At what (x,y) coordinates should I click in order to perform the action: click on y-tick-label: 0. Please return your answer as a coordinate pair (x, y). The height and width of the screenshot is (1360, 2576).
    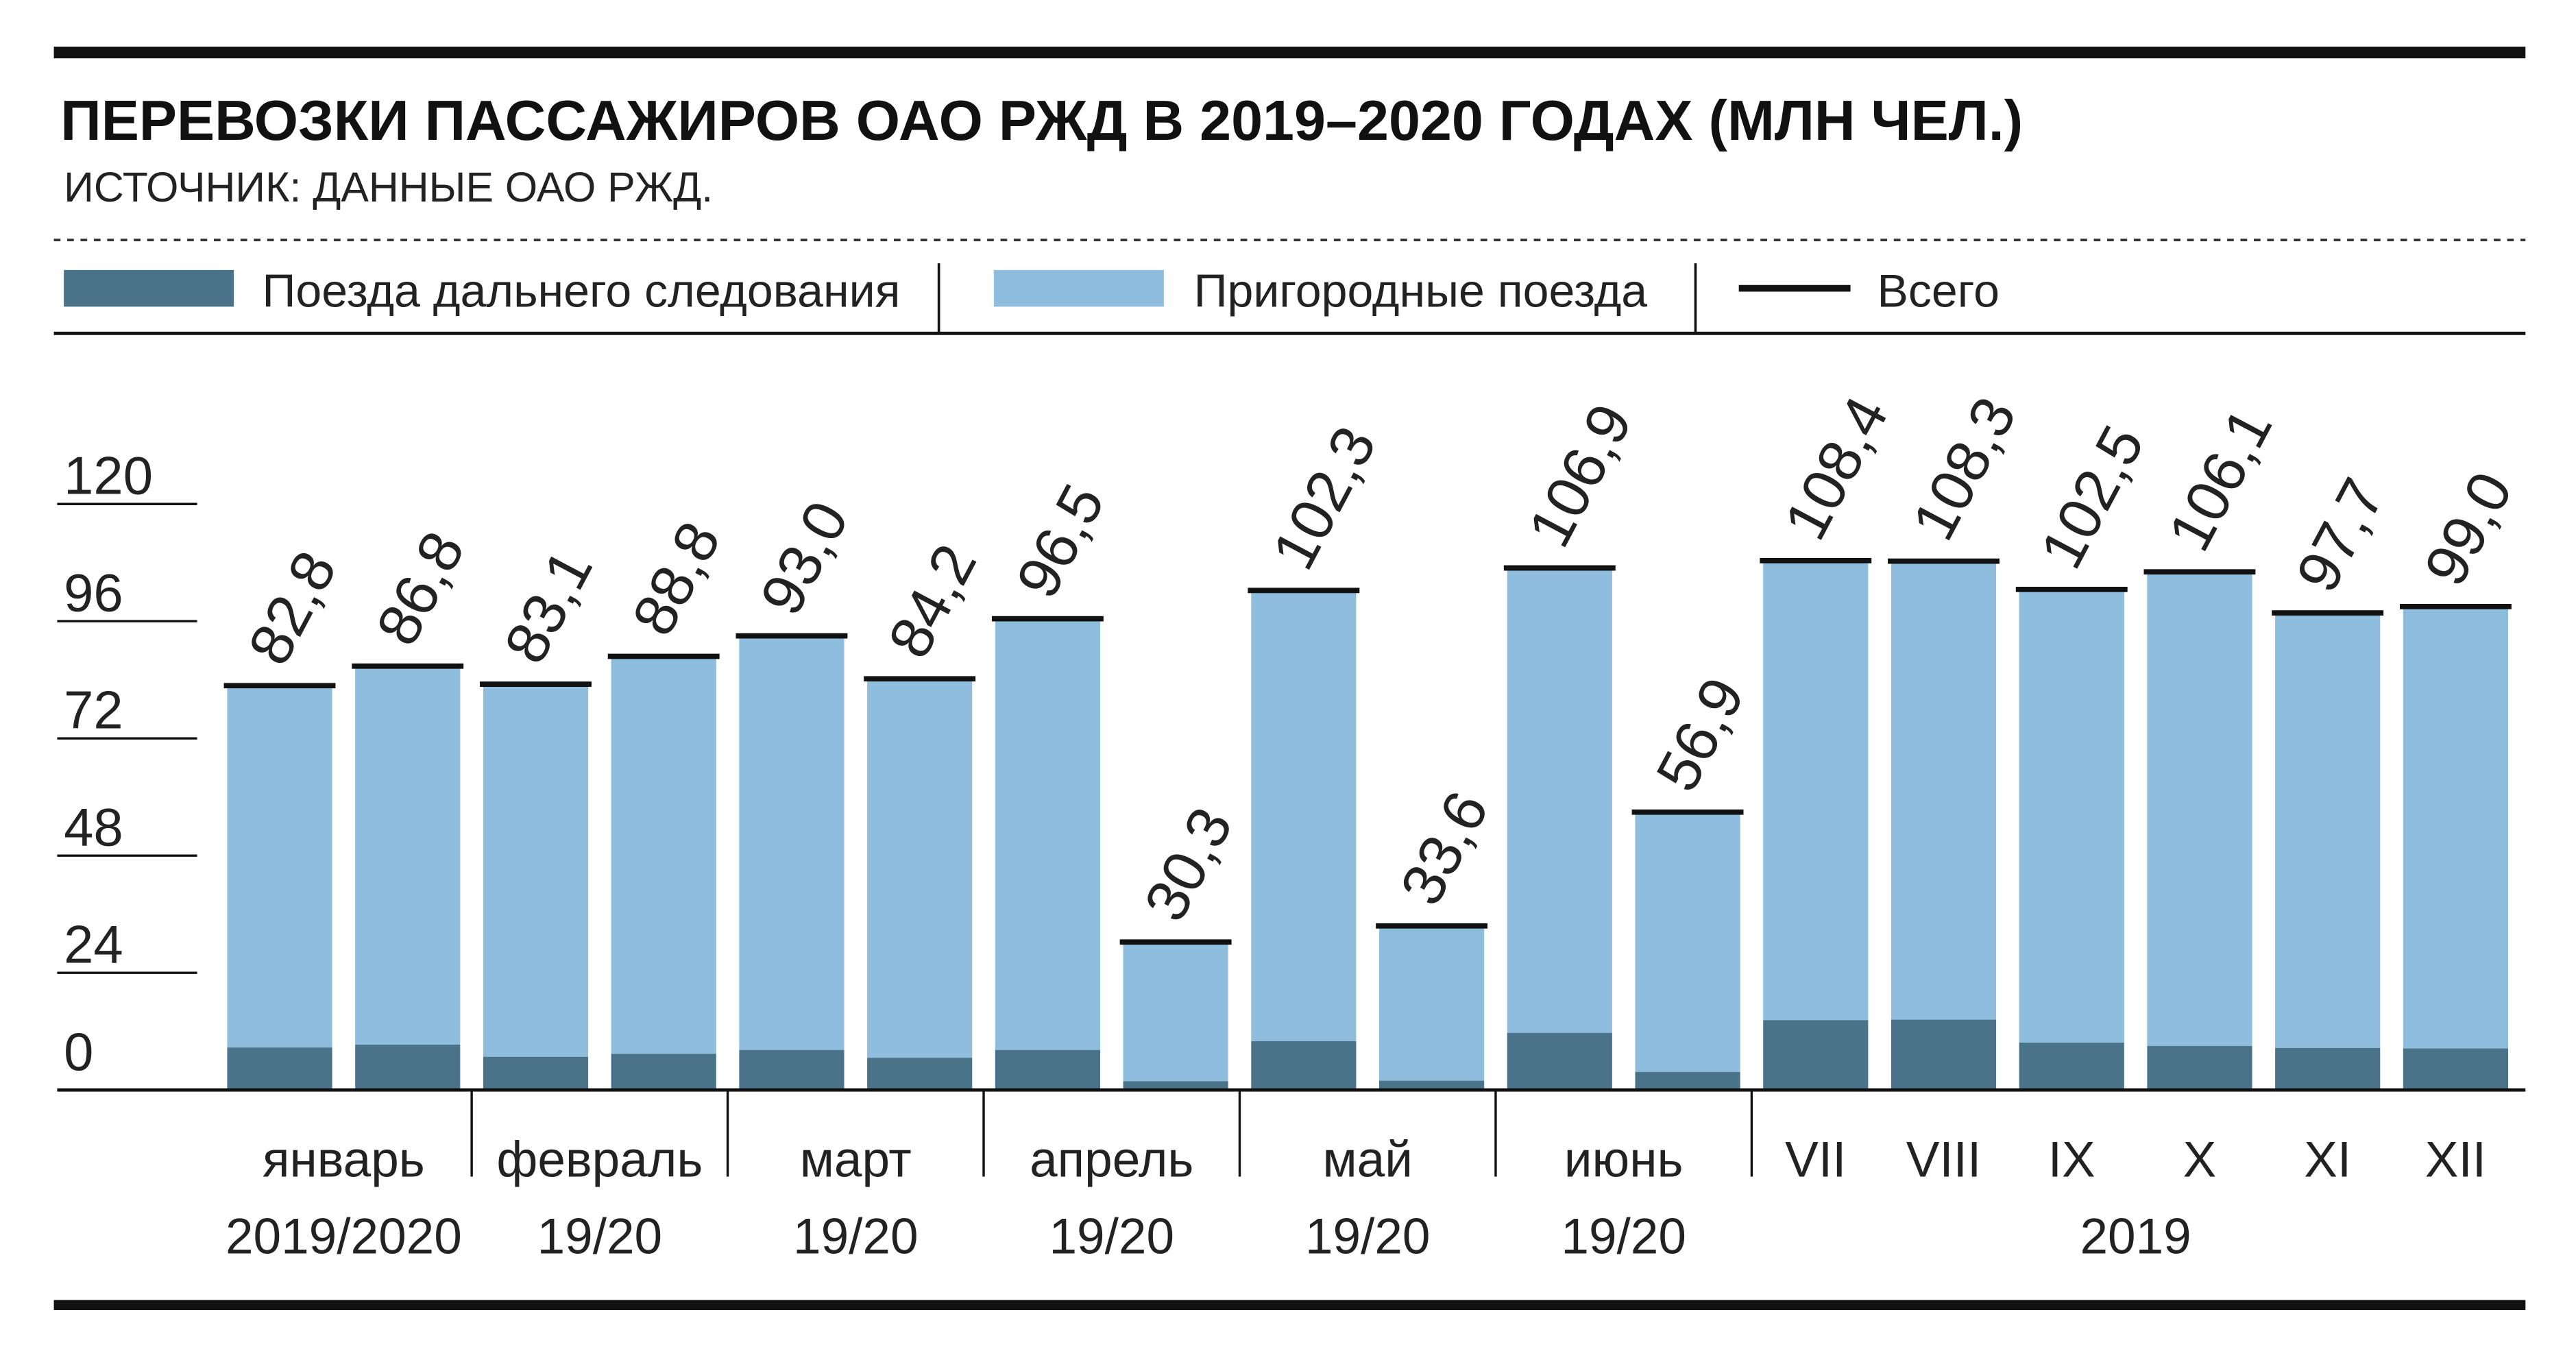
    Looking at the image, I should click on (78, 1052).